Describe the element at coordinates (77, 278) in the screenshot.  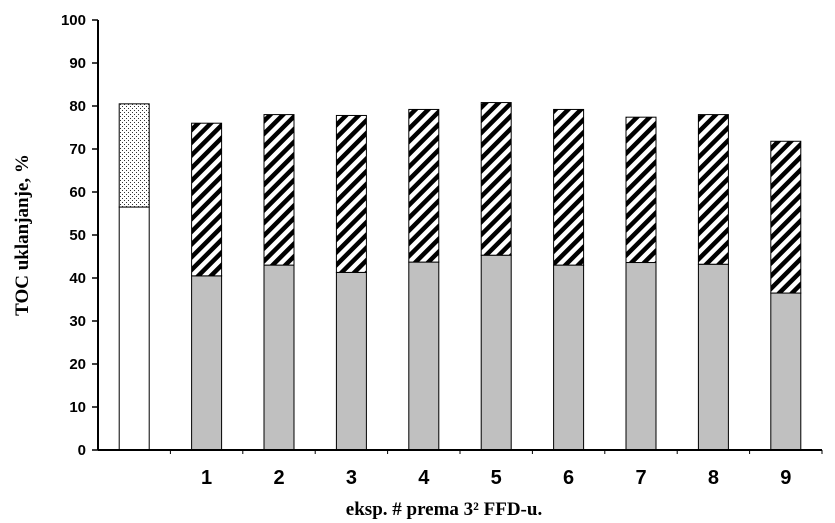
I see `y-tick-label: 40` at that location.